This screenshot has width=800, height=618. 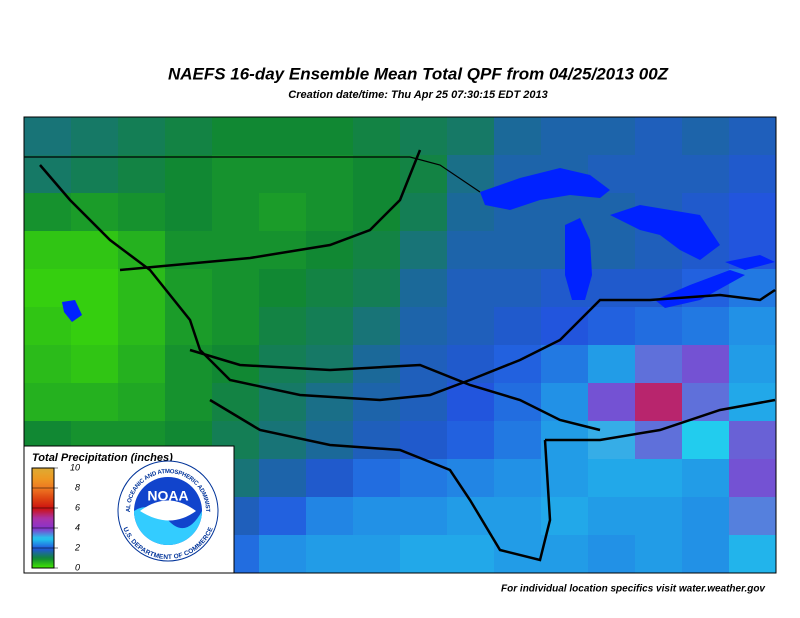 I want to click on border, so click(x=252, y=174).